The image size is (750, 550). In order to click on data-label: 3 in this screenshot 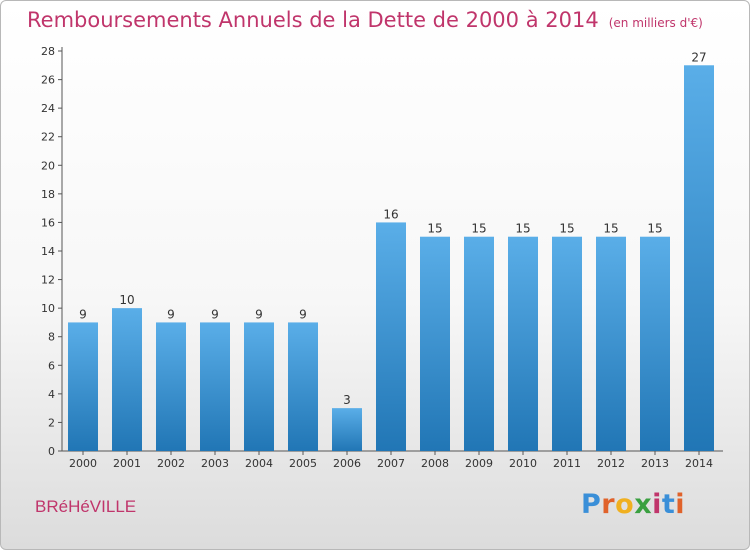, I will do `click(347, 400)`.